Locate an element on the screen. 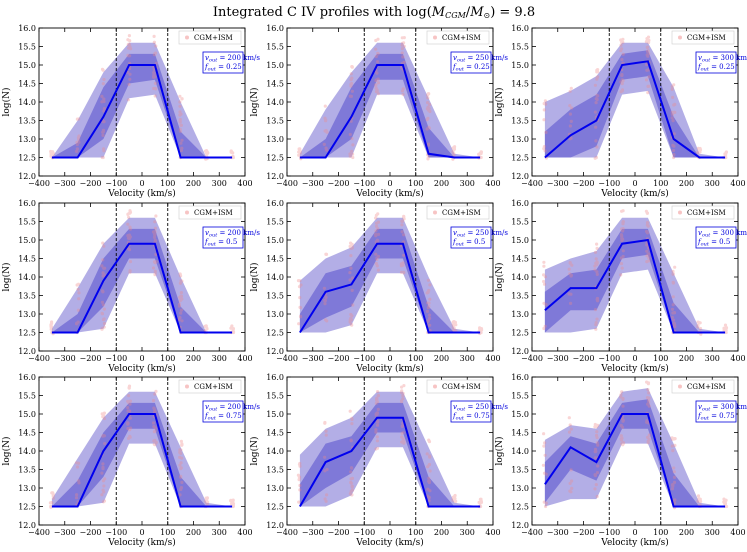  x-tick-label: 100 is located at coordinates (660, 183).